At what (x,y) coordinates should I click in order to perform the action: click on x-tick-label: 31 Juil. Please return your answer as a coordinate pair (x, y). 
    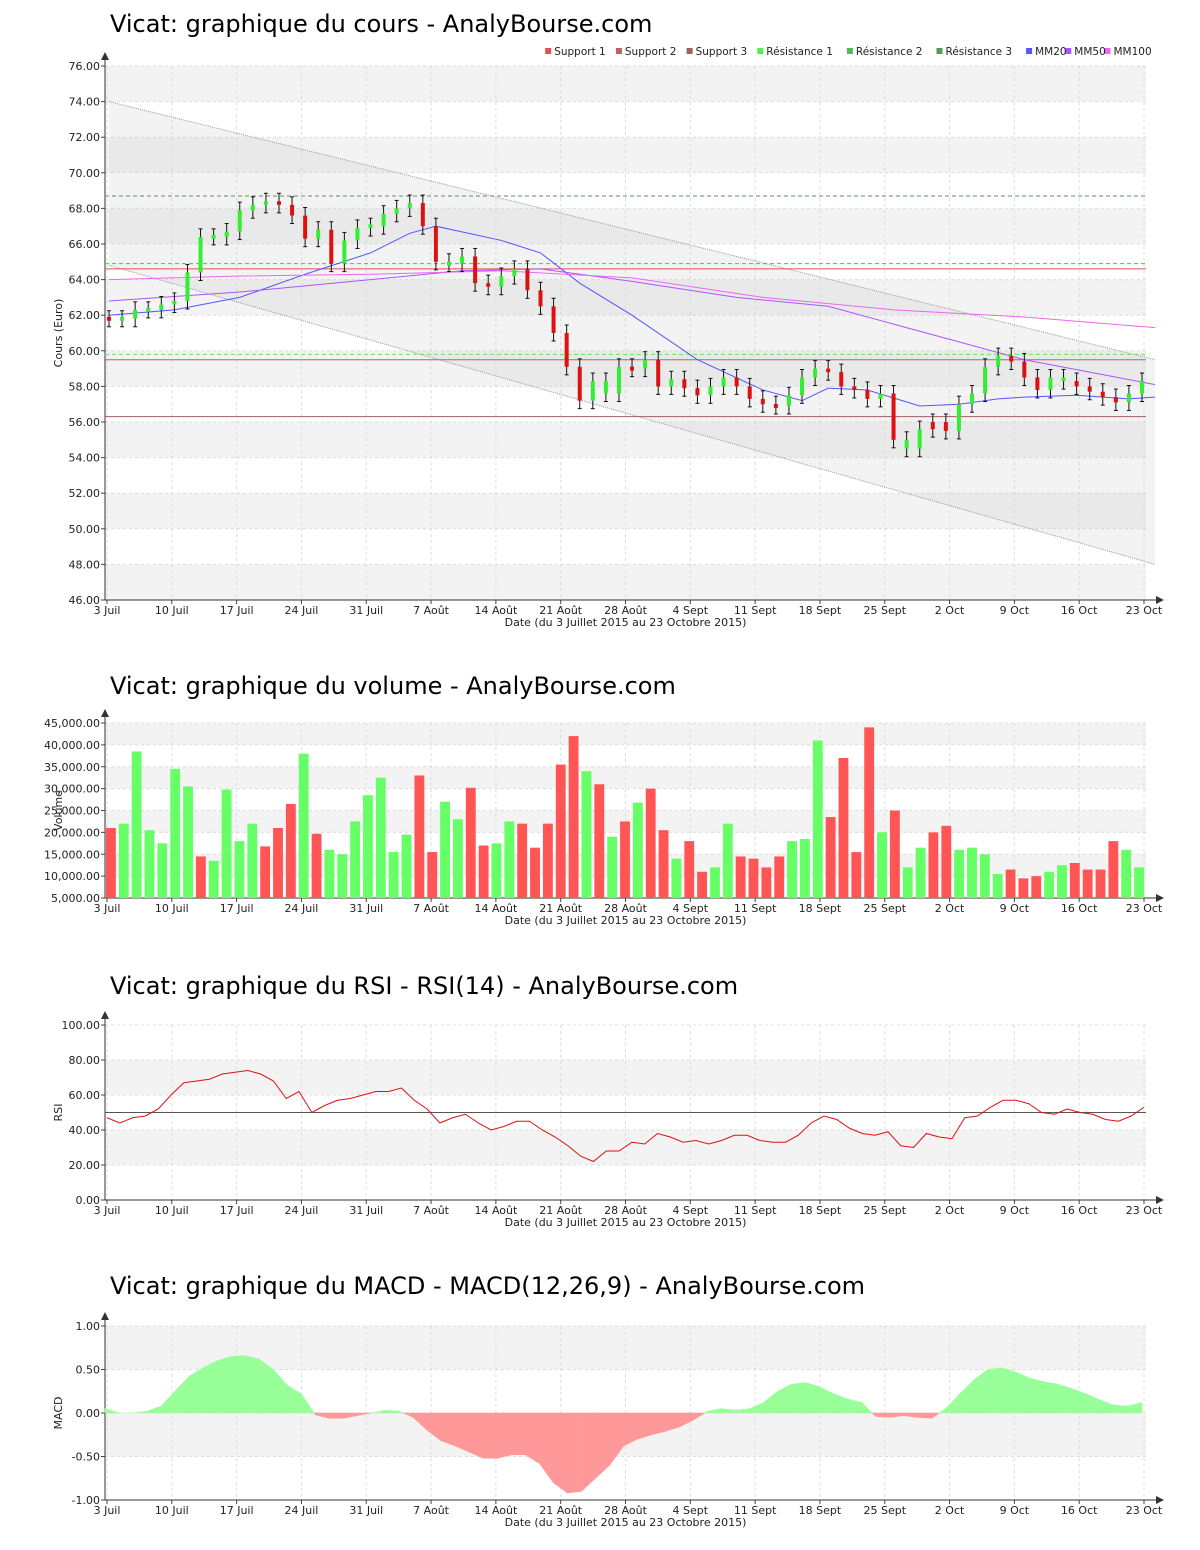
    Looking at the image, I should click on (366, 610).